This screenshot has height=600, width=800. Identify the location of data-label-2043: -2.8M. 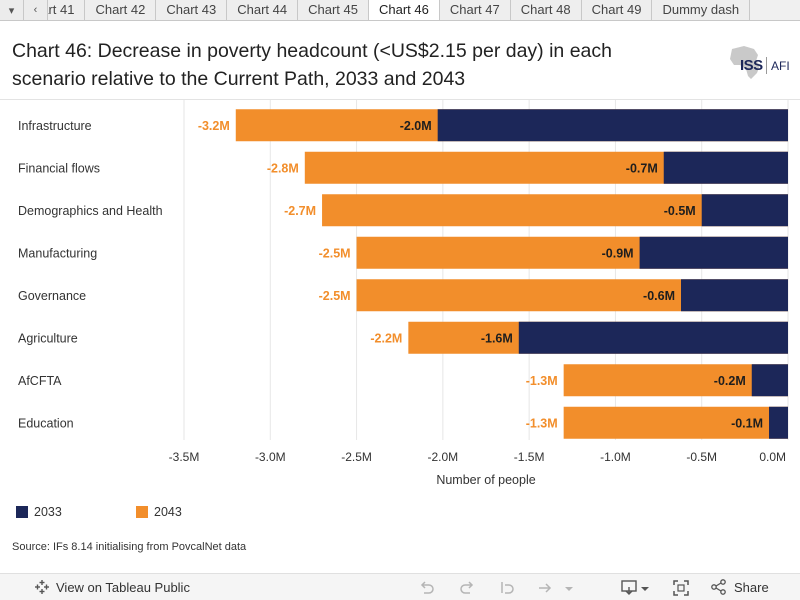
(283, 168).